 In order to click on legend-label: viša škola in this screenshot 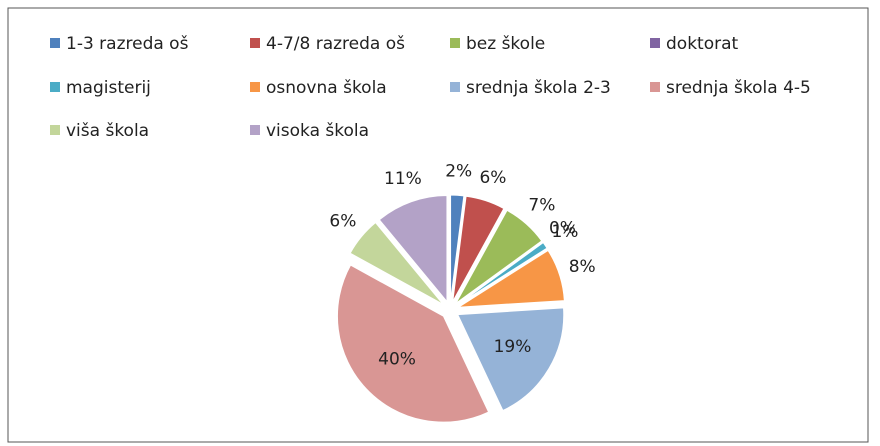, I will do `click(107, 131)`.